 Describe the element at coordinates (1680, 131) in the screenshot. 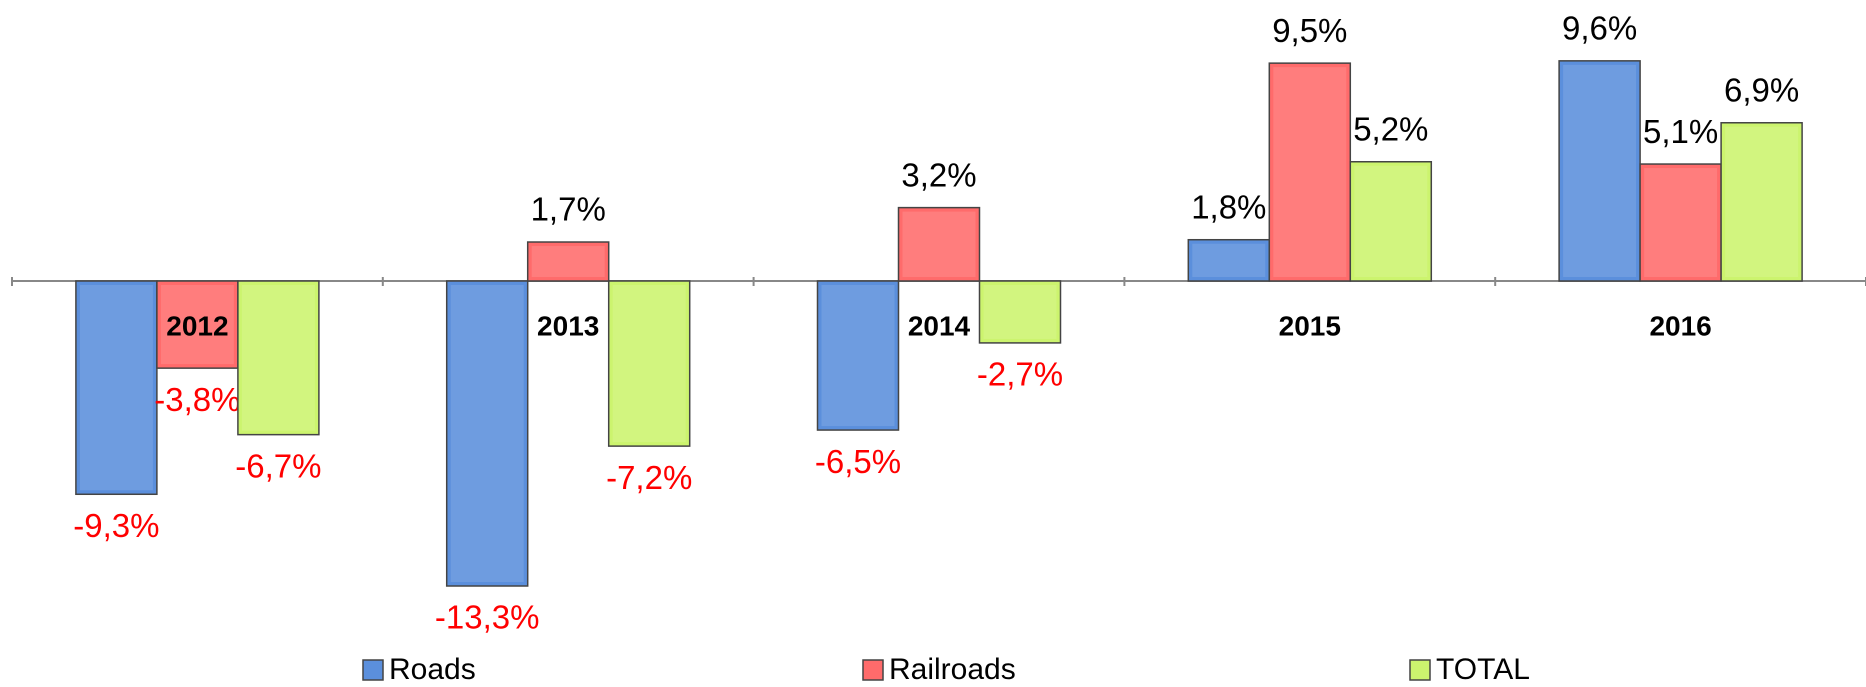

I see `value-label: 5,1%` at that location.